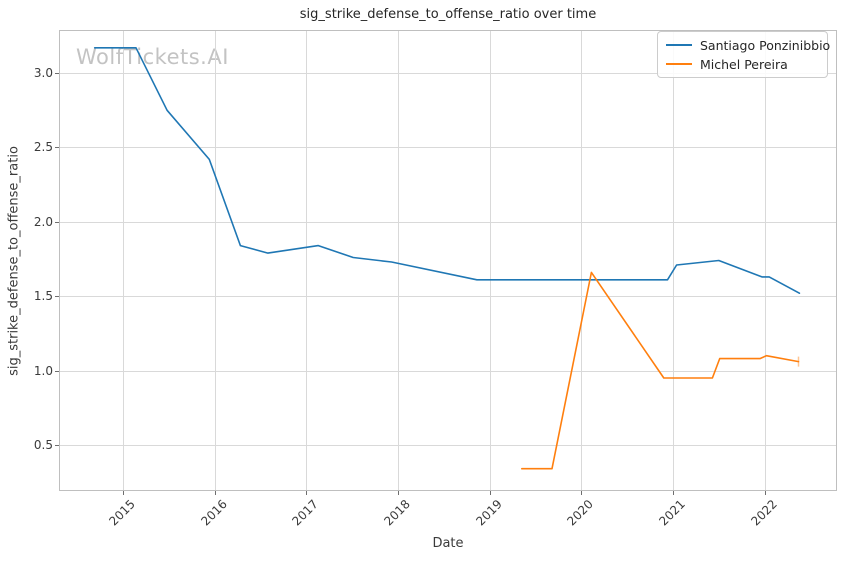  What do you see at coordinates (43, 296) in the screenshot?
I see `y-tick-label: 1.5` at bounding box center [43, 296].